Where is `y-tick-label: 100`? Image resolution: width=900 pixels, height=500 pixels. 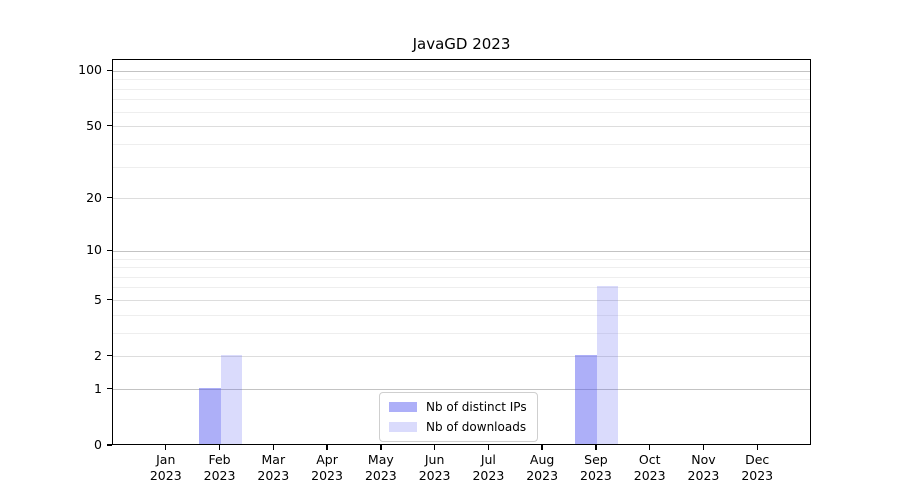 y-tick-label: 100 is located at coordinates (90, 70).